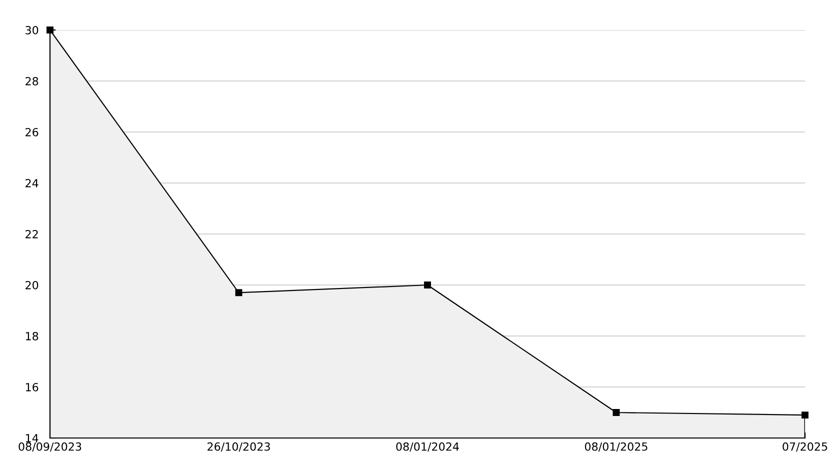 This screenshot has height=468, width=834. I want to click on x-tick-label: 08/09/2023, so click(50, 447).